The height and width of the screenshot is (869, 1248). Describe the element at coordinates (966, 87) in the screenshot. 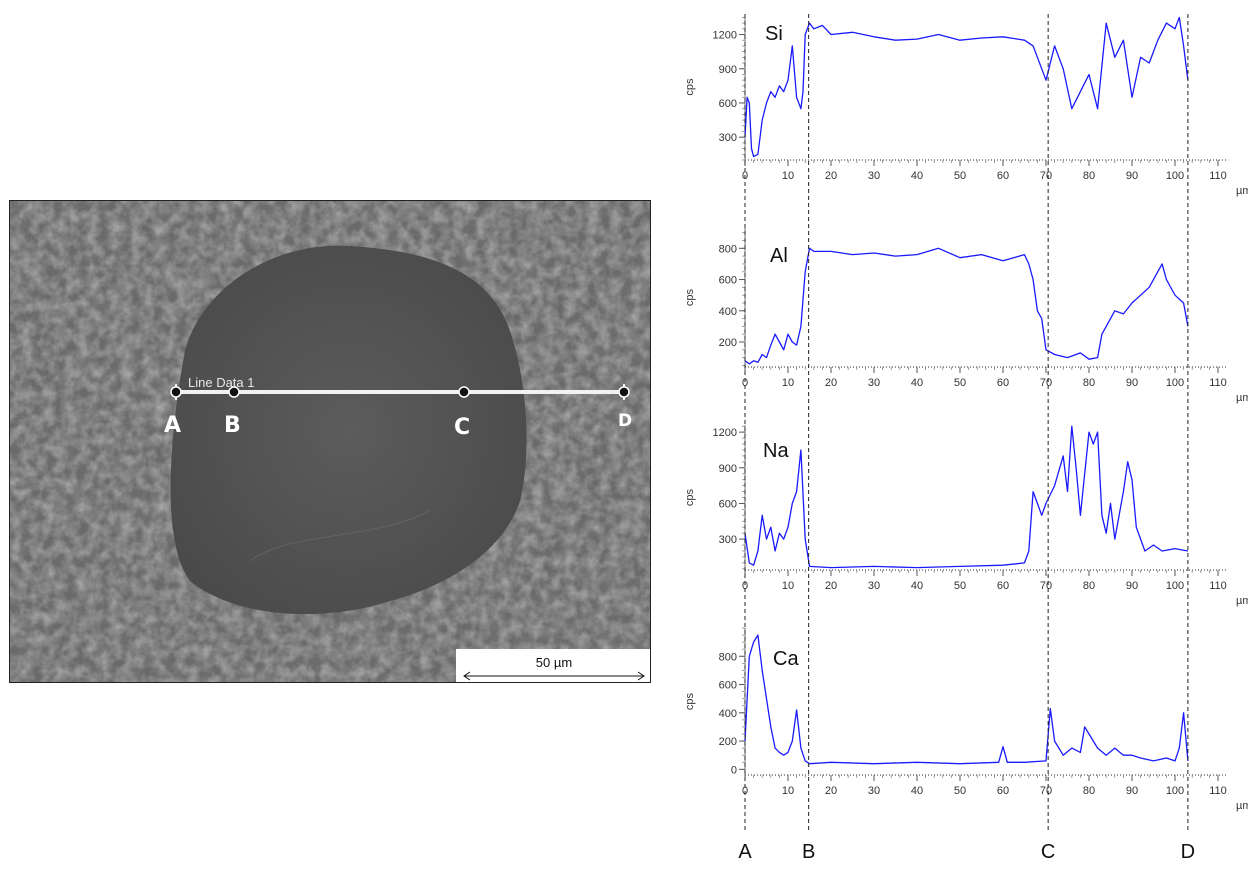

I see `series-line-si` at that location.